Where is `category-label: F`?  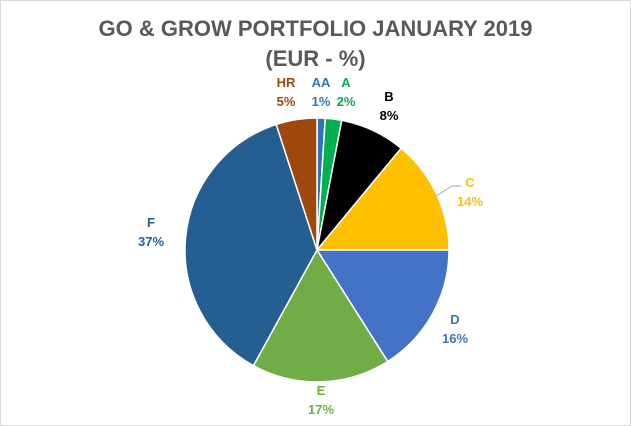
category-label: F is located at coordinates (151, 222).